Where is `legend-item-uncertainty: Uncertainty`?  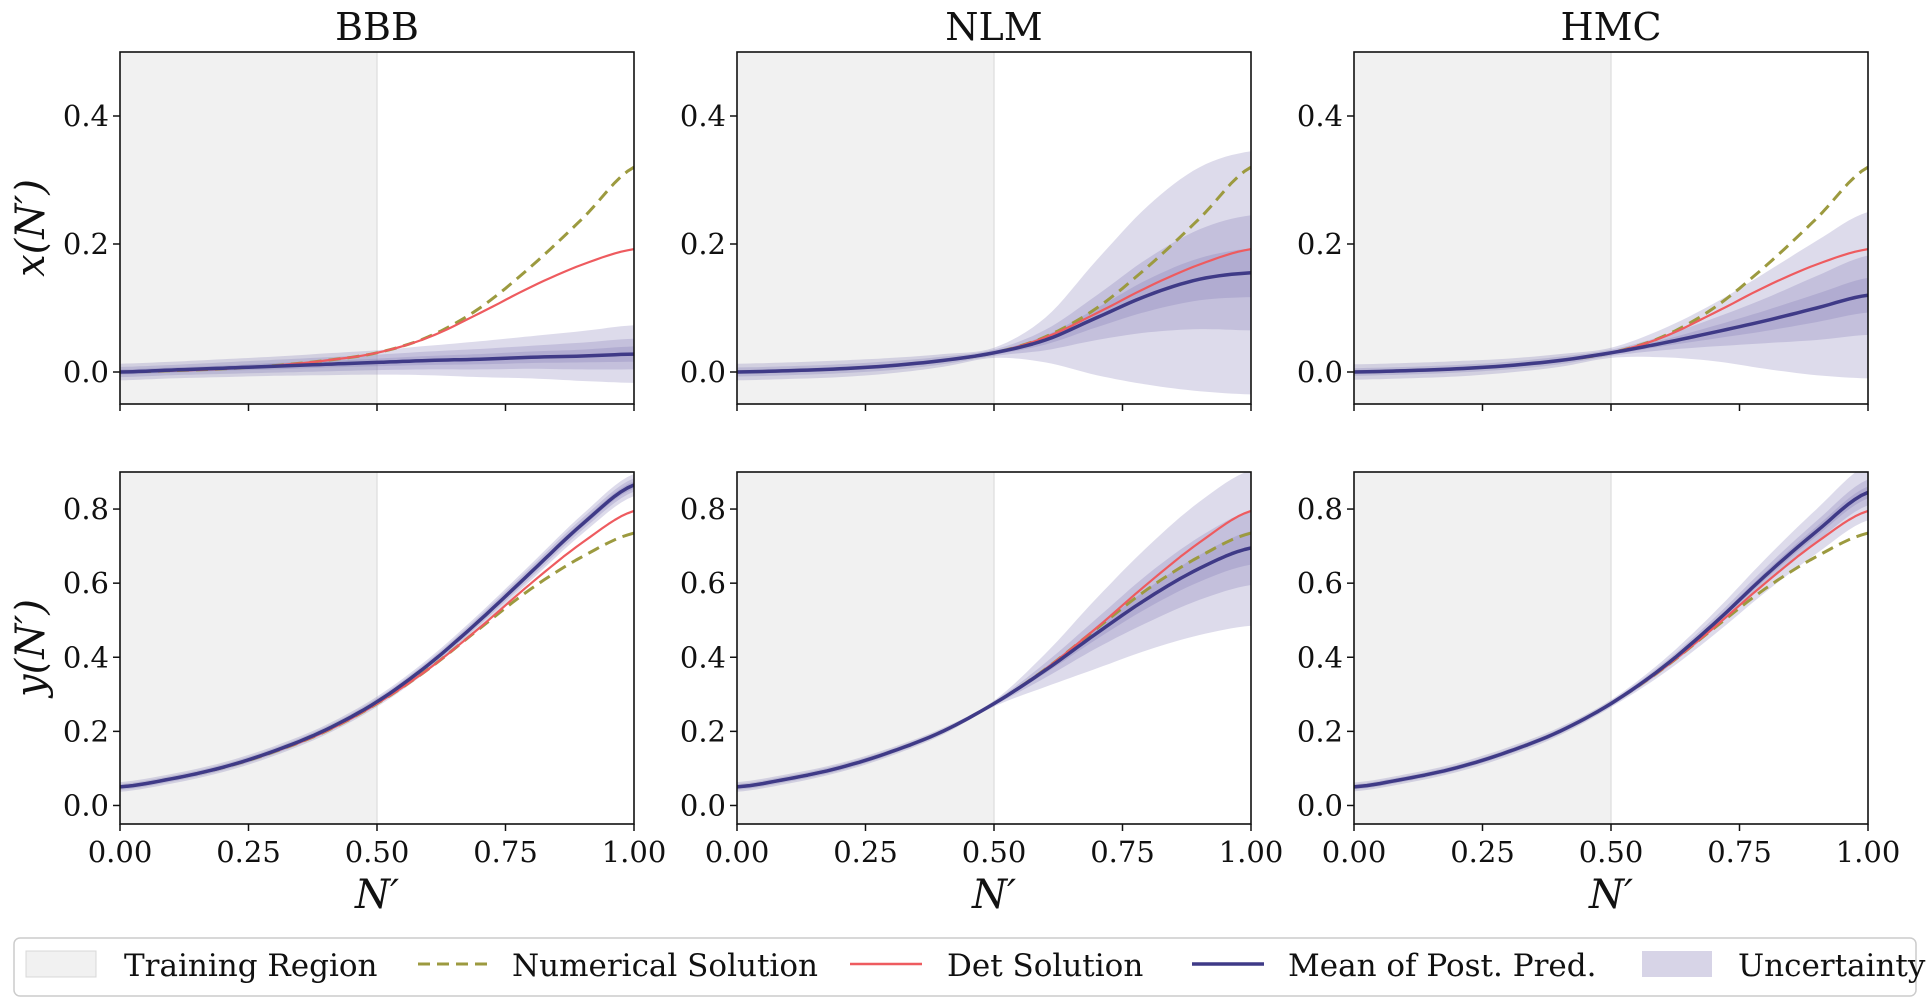
legend-item-uncertainty: Uncertainty is located at coordinates (1784, 966).